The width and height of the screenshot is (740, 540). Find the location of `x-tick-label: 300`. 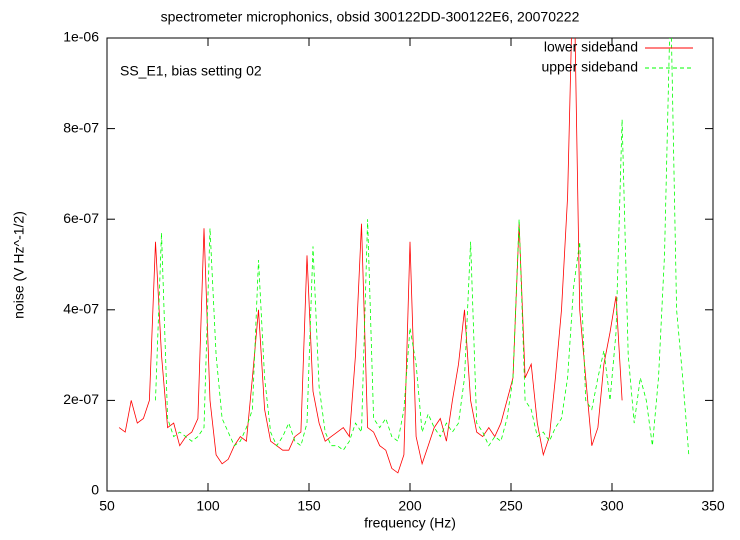

x-tick-label: 300 is located at coordinates (612, 506).